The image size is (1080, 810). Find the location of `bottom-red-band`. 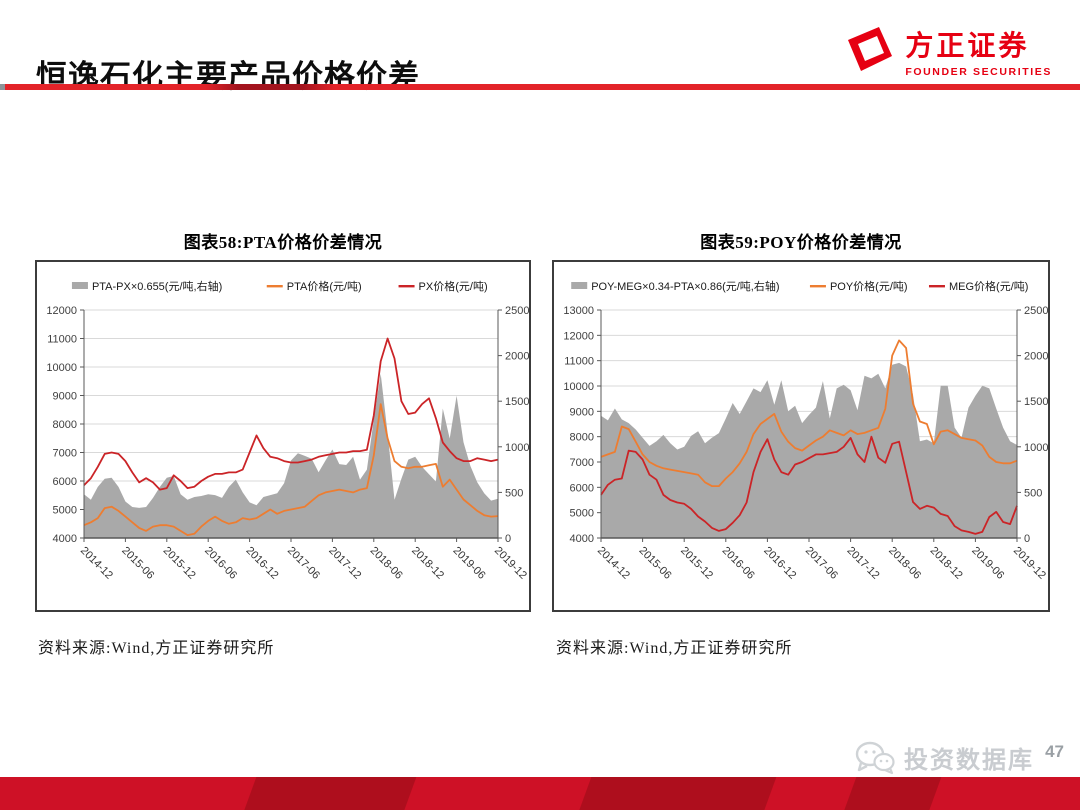

bottom-red-band is located at coordinates (540, 793).